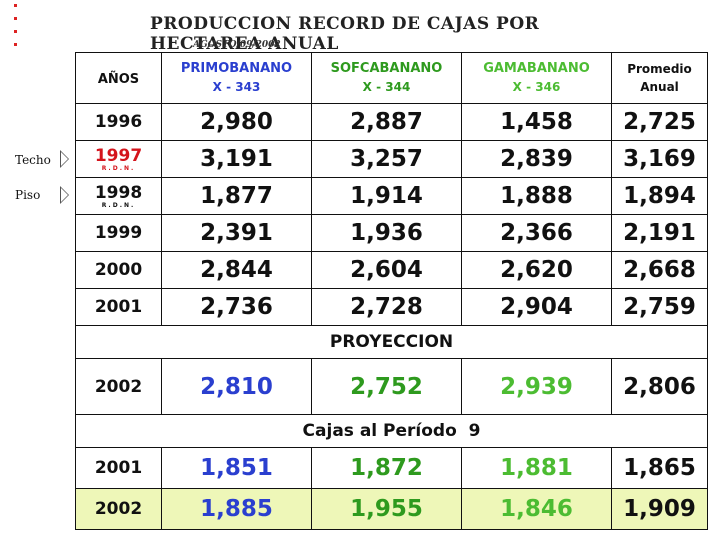 This screenshot has height=540, width=720. Describe the element at coordinates (659, 386) in the screenshot. I see `value-cell: 2,806` at that location.